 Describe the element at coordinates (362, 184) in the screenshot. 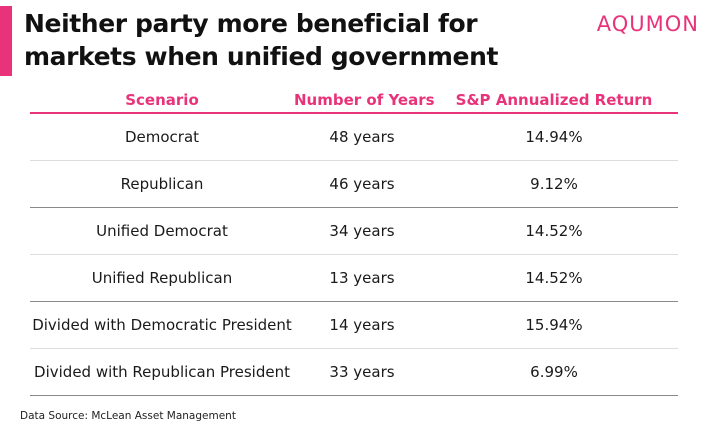

I see `years-cell: 46 years` at that location.